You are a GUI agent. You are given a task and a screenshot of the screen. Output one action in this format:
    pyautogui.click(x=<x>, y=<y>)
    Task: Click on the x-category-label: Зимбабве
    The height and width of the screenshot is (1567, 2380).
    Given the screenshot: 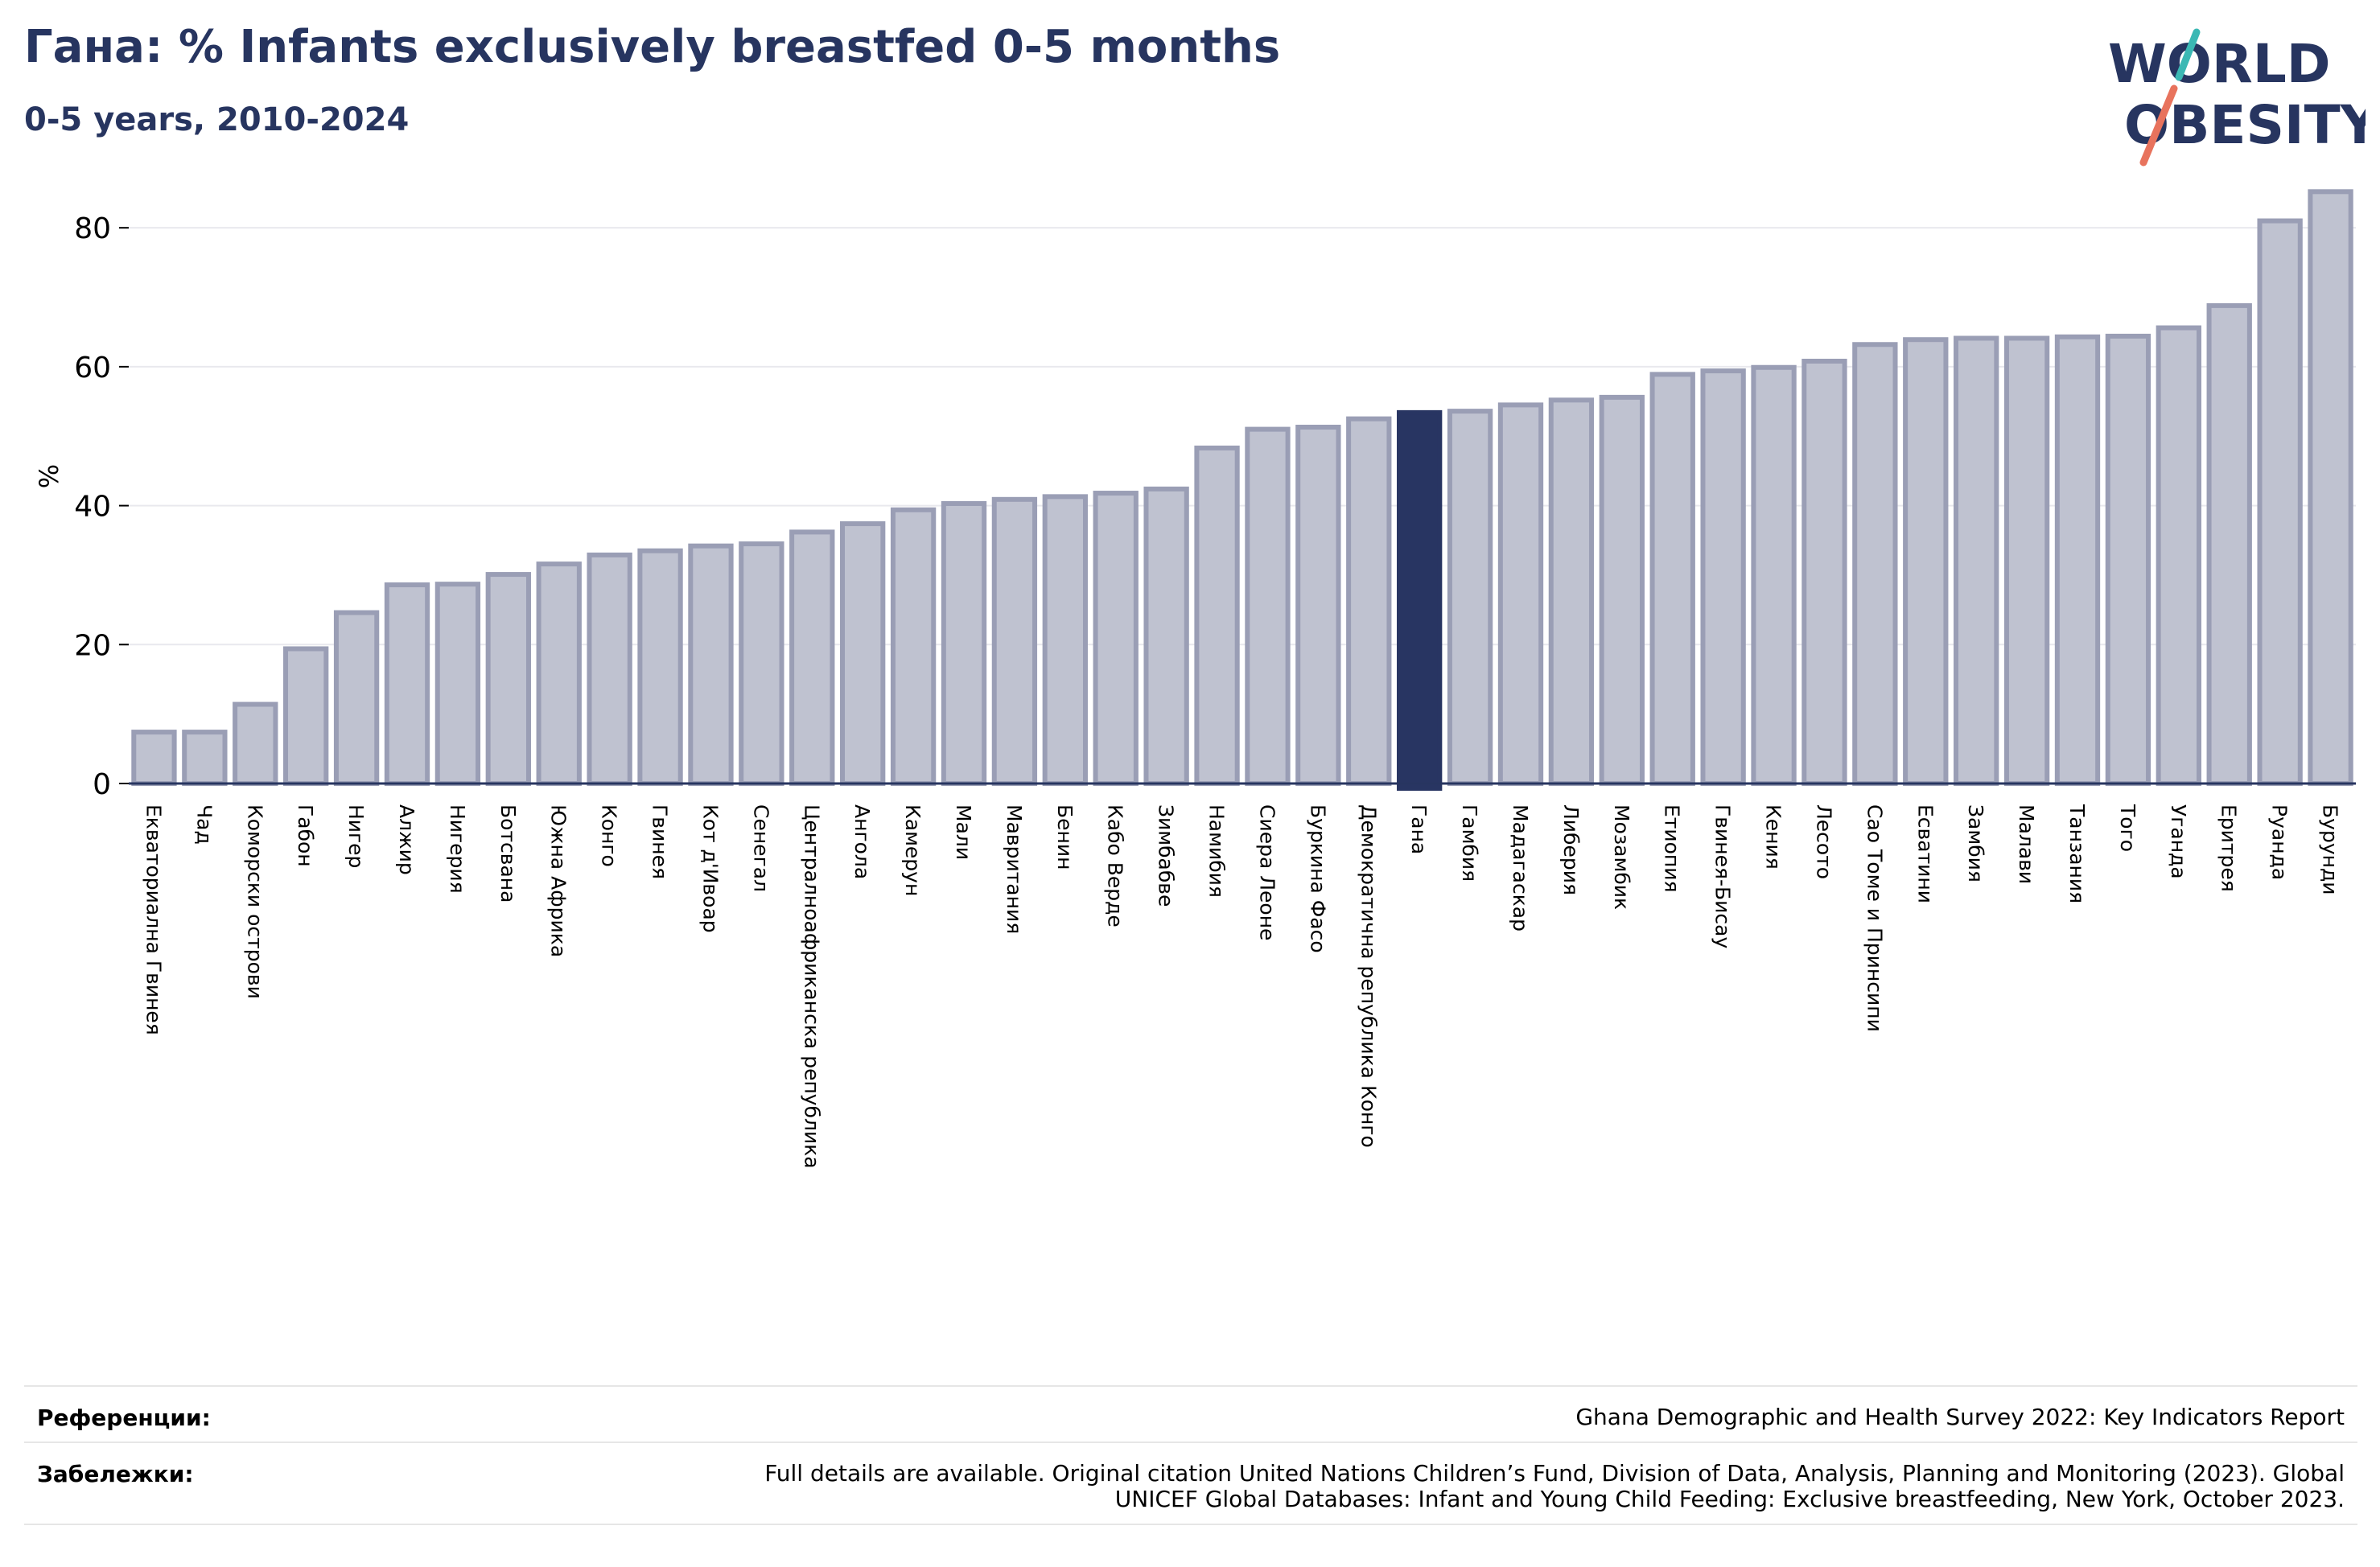 What is the action you would take?
    pyautogui.click(x=1166, y=855)
    